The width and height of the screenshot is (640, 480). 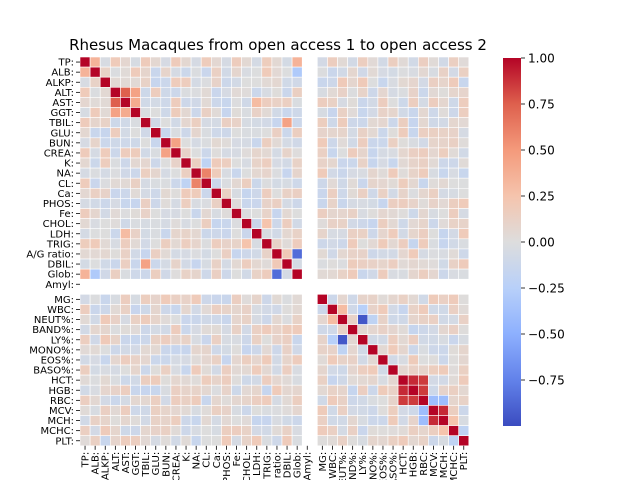 I want to click on x-tick-label: MCHC:, so click(x=454, y=466).